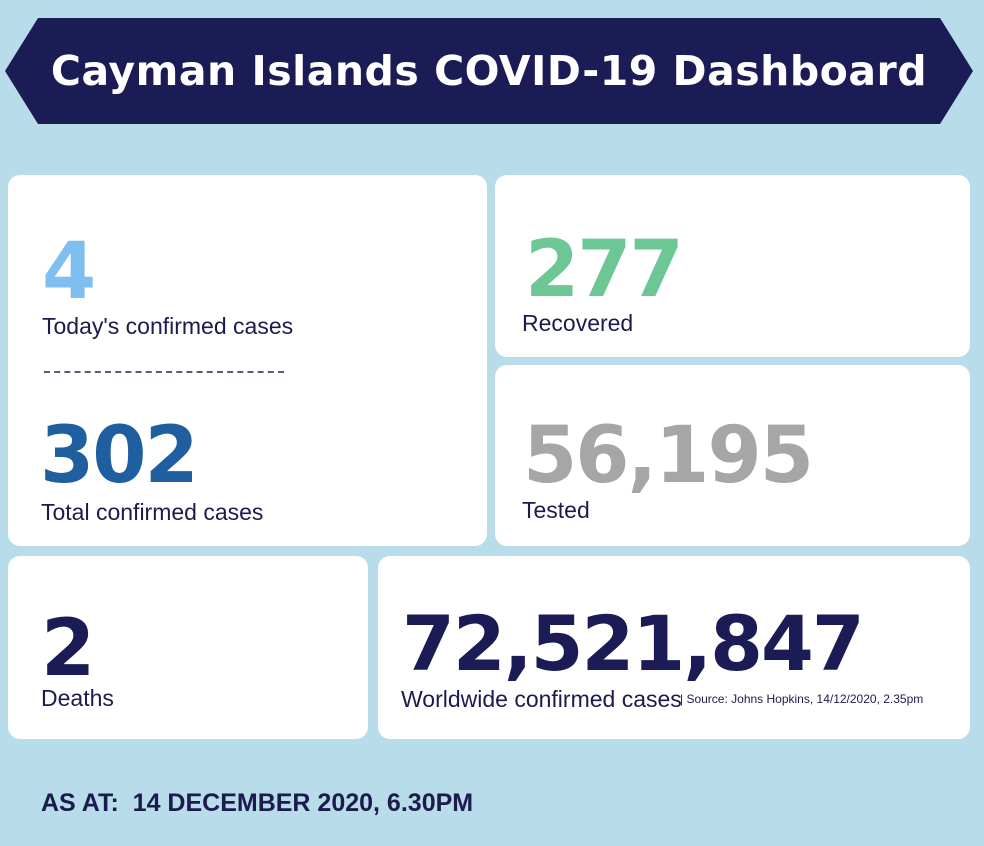 The width and height of the screenshot is (984, 846). What do you see at coordinates (556, 510) in the screenshot?
I see `tested-label: Tested` at bounding box center [556, 510].